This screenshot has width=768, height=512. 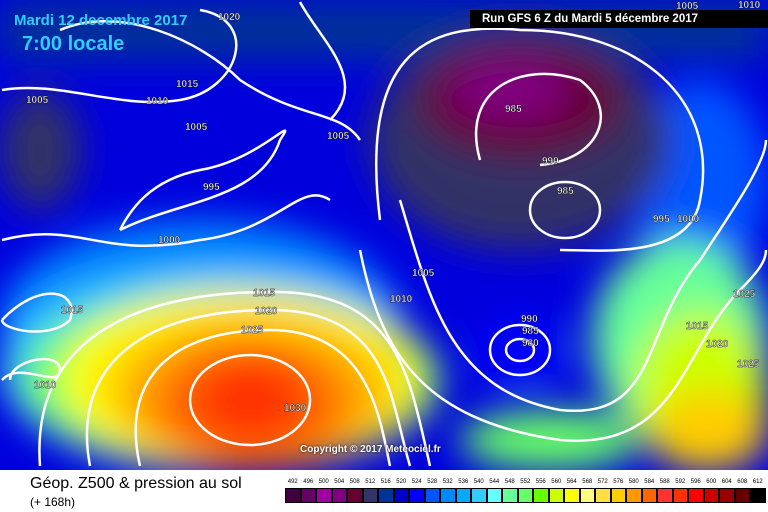 I want to click on legend-value: 492, so click(x=292, y=482).